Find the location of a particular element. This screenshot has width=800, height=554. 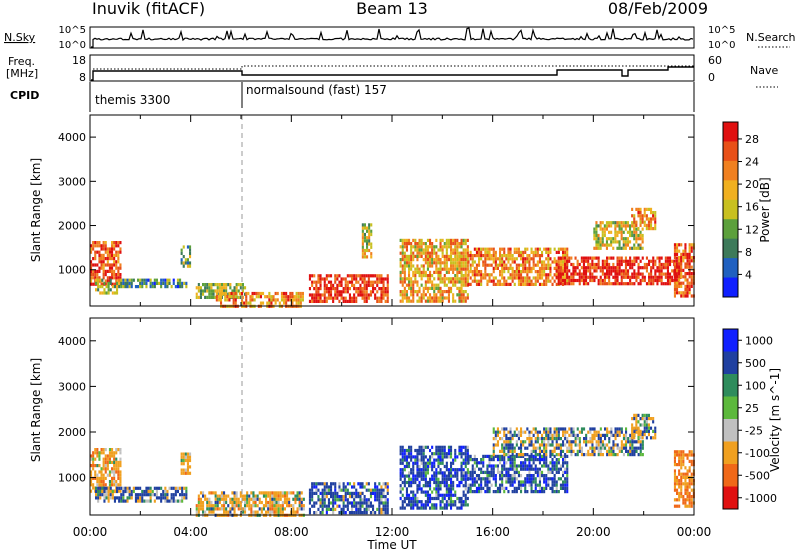

cpid-segment-normalsound: normalsound (fast) 157 is located at coordinates (316, 90).